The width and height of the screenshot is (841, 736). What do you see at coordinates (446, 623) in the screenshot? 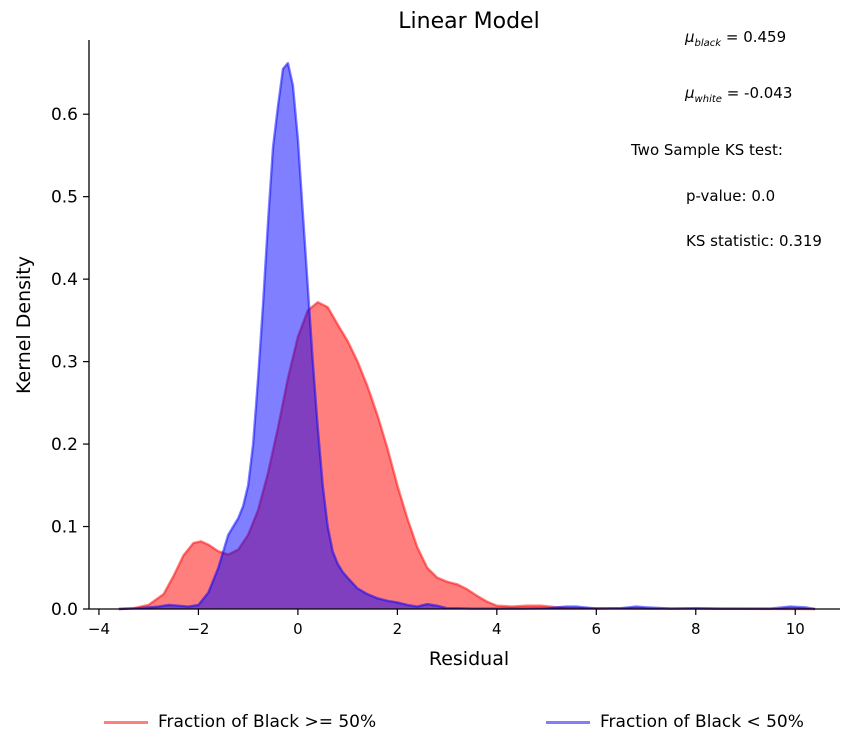
I see `x-axis-ticks: −4 −2 0 2 4 6 8 10` at bounding box center [446, 623].